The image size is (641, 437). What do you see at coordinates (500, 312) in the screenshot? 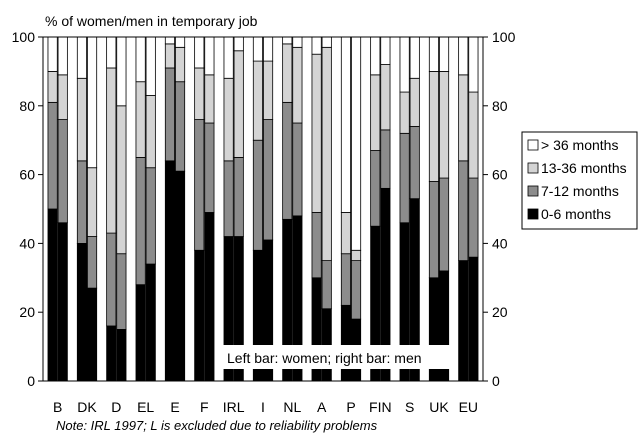
I see `y-tick-label-right: 20` at bounding box center [500, 312].